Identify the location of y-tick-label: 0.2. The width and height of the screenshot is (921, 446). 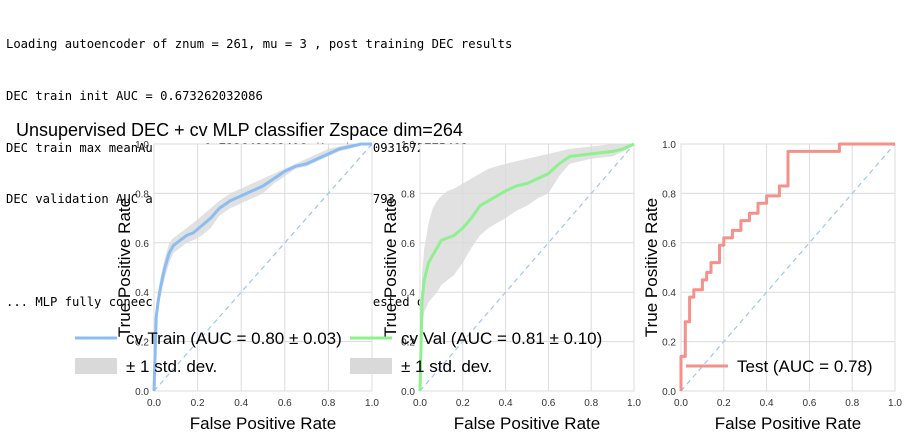
(669, 343).